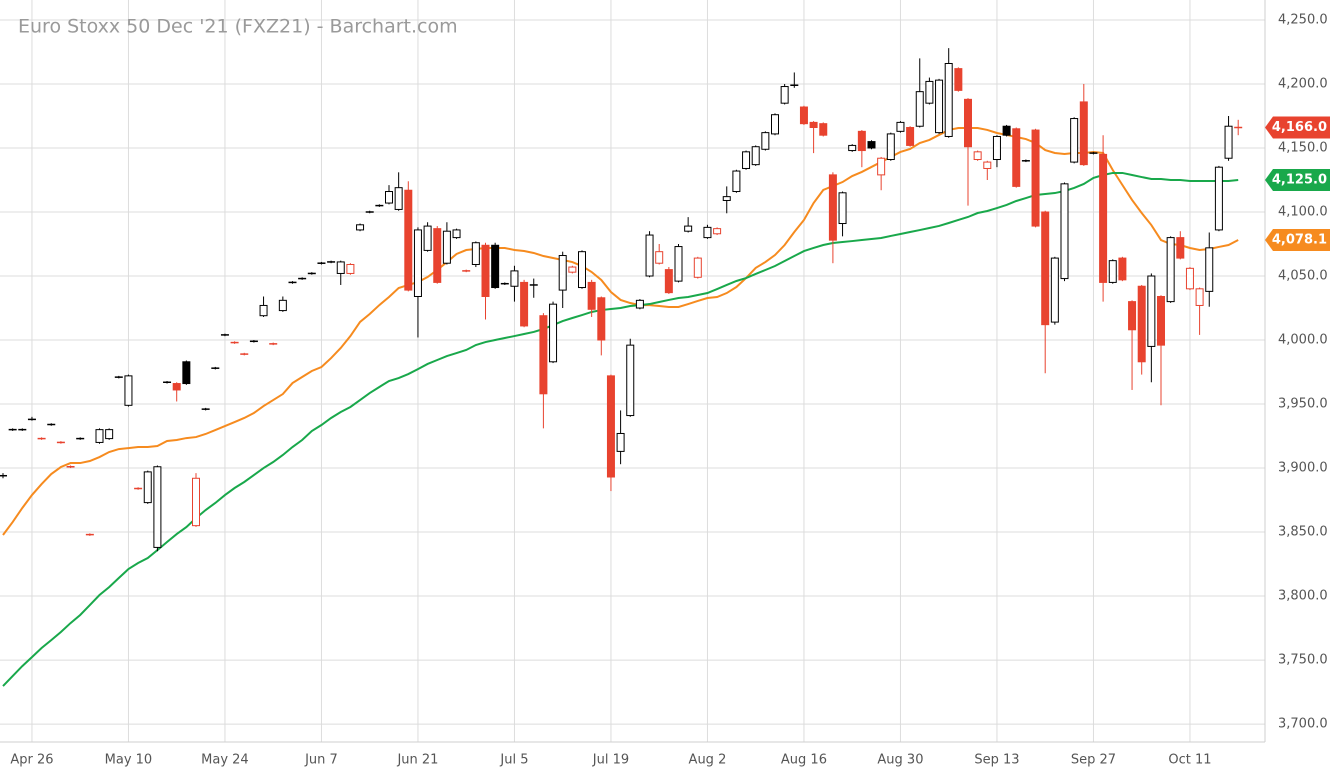 The image size is (1332, 774). What do you see at coordinates (1189, 760) in the screenshot?
I see `x-tick-label: Oct 11` at bounding box center [1189, 760].